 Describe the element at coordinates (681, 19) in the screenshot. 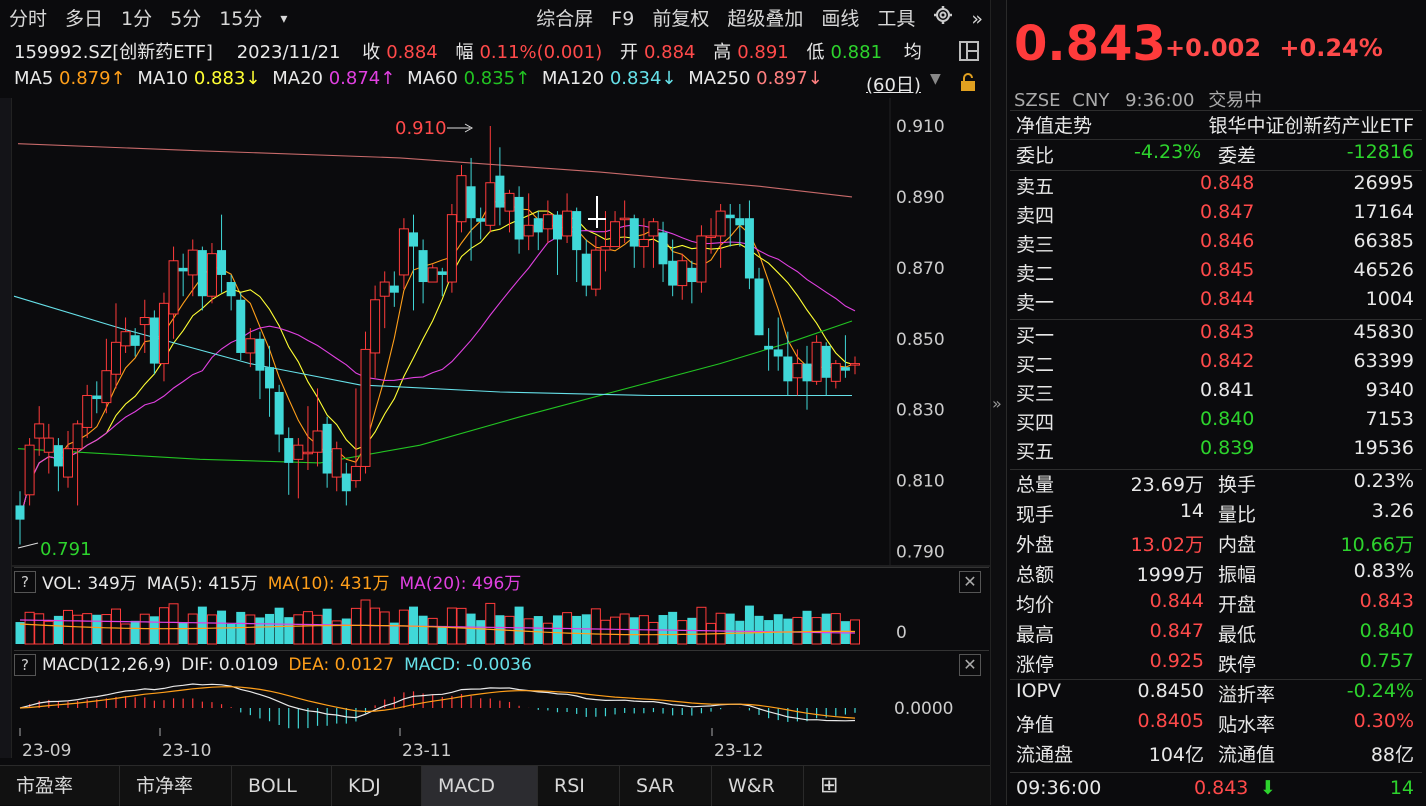

I see `forward-adjust-button: 前复权` at that location.